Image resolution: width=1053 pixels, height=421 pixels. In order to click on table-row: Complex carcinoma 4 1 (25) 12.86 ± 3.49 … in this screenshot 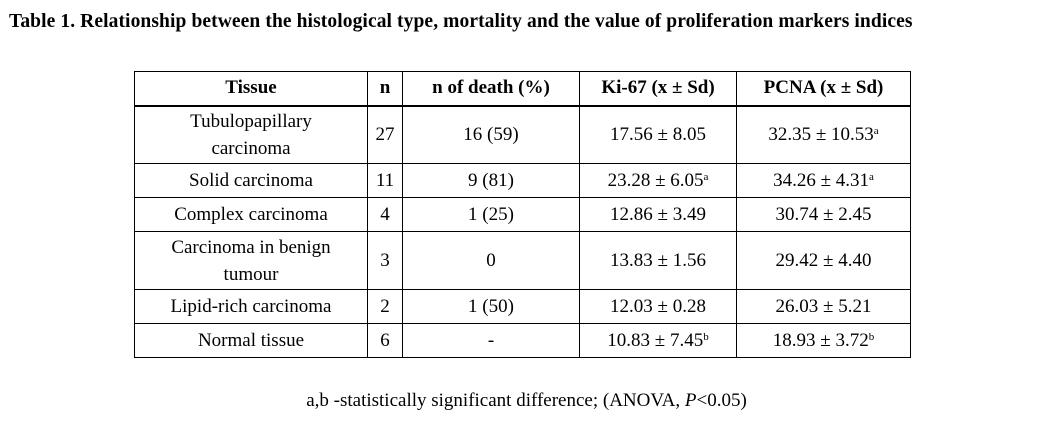, I will do `click(522, 214)`.